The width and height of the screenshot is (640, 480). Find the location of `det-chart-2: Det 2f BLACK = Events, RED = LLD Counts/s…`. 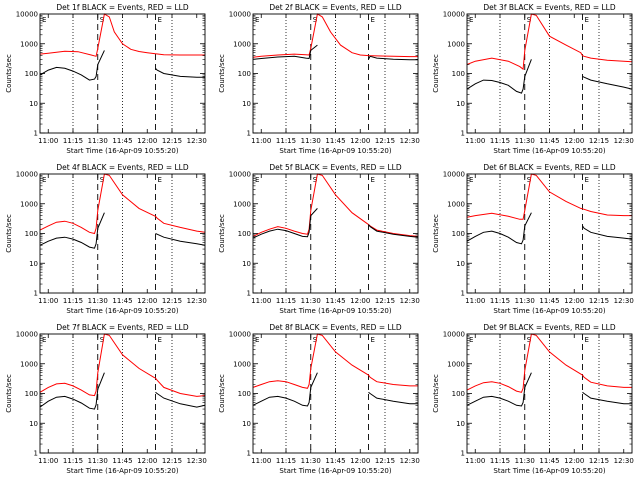

det-chart-2: Det 2f BLACK = Events, RED = LLD Counts/s… is located at coordinates (319, 79).